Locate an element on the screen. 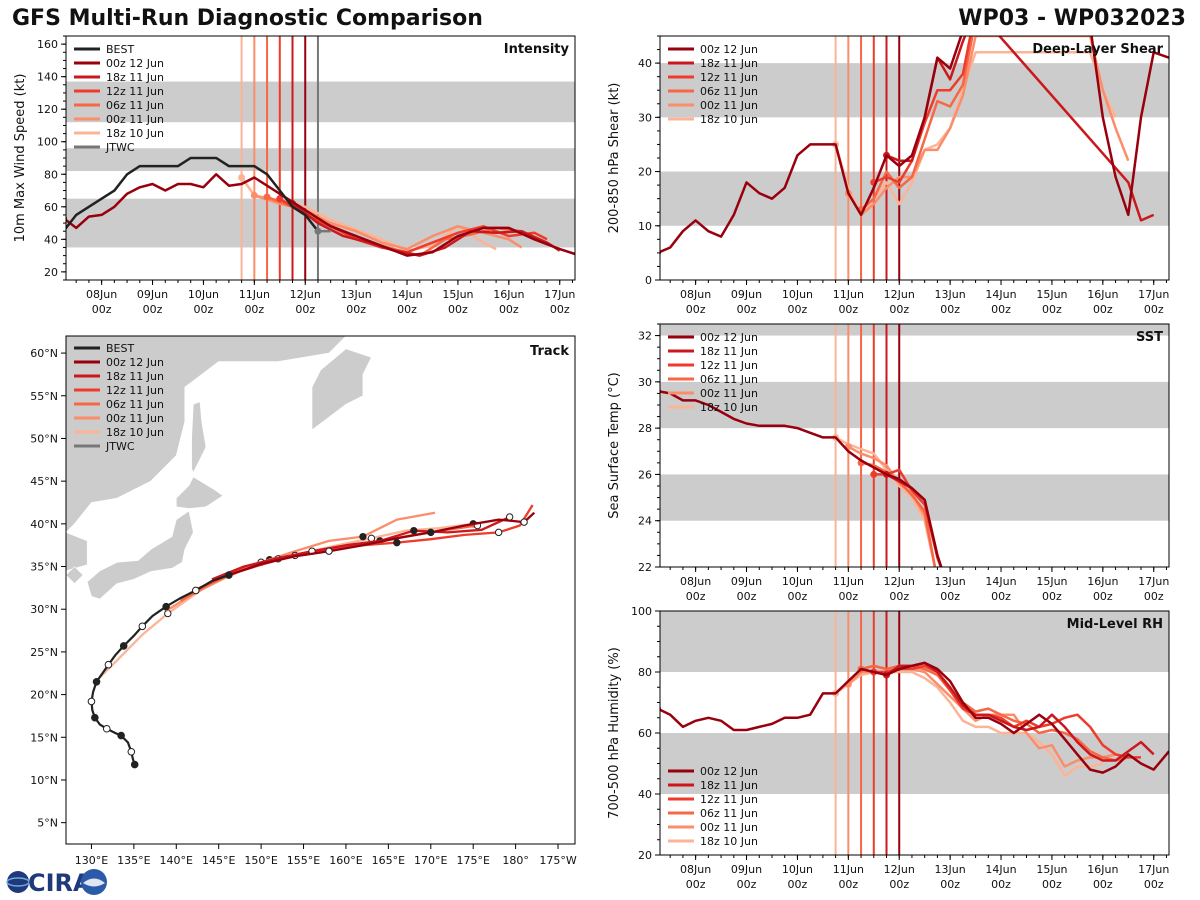  track-xtick-label: 155°E is located at coordinates (303, 860).